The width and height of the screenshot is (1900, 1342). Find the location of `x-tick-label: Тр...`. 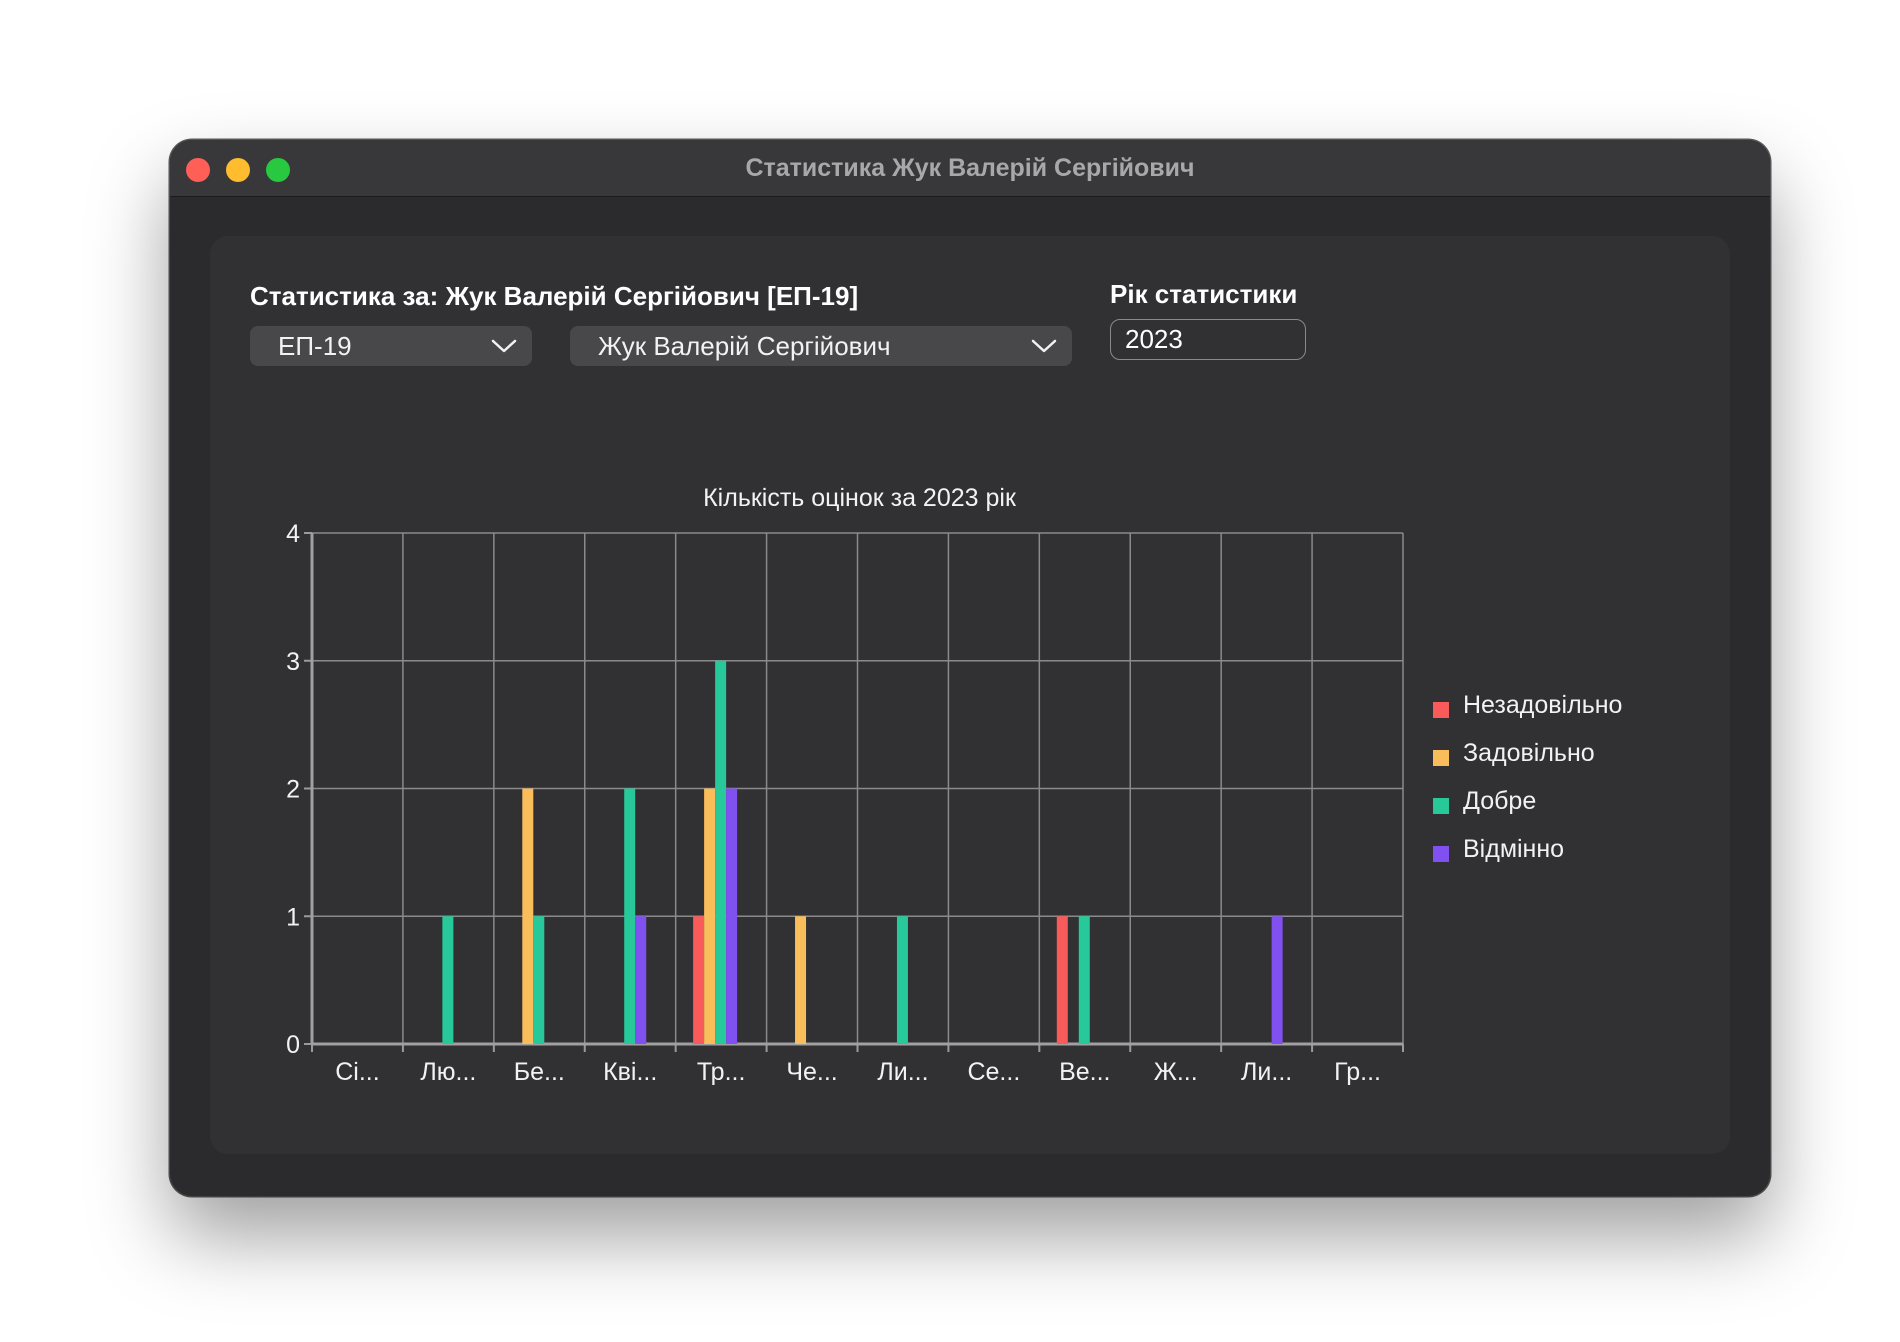

x-tick-label: Тр... is located at coordinates (721, 1072).